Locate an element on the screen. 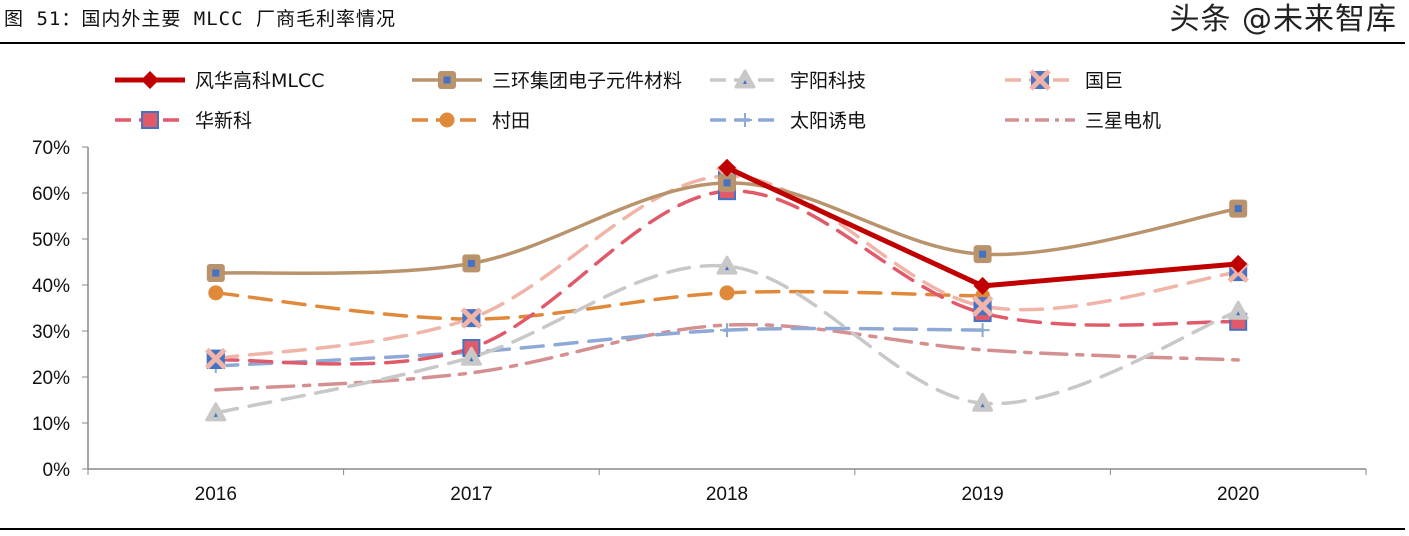  series-三星电机 is located at coordinates (727, 357).